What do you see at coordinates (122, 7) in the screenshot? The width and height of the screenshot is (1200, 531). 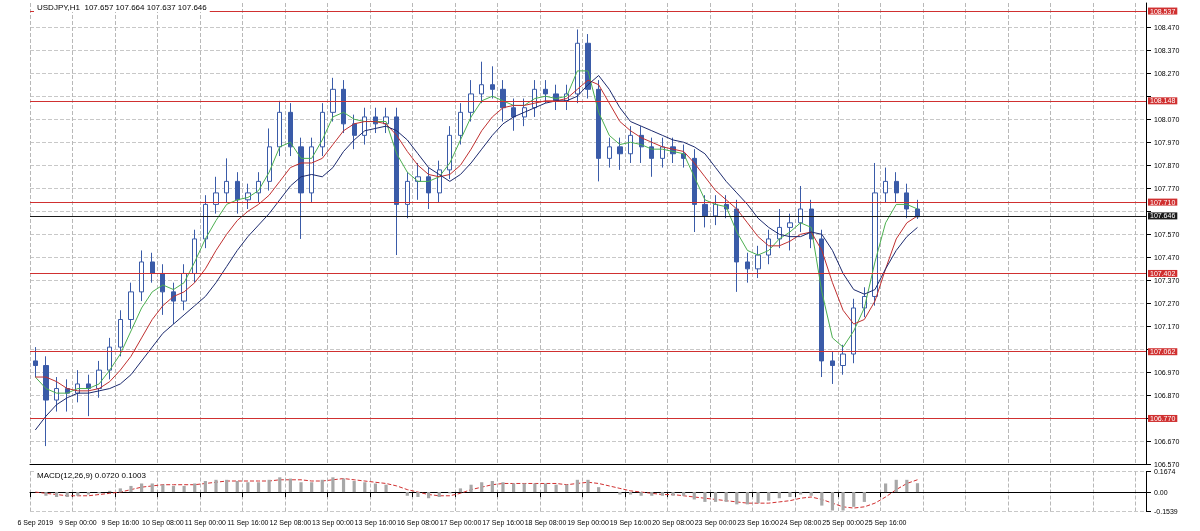 I see `chart-title: USDJPY,H1 107.657 107.664 107.637 107.646` at bounding box center [122, 7].